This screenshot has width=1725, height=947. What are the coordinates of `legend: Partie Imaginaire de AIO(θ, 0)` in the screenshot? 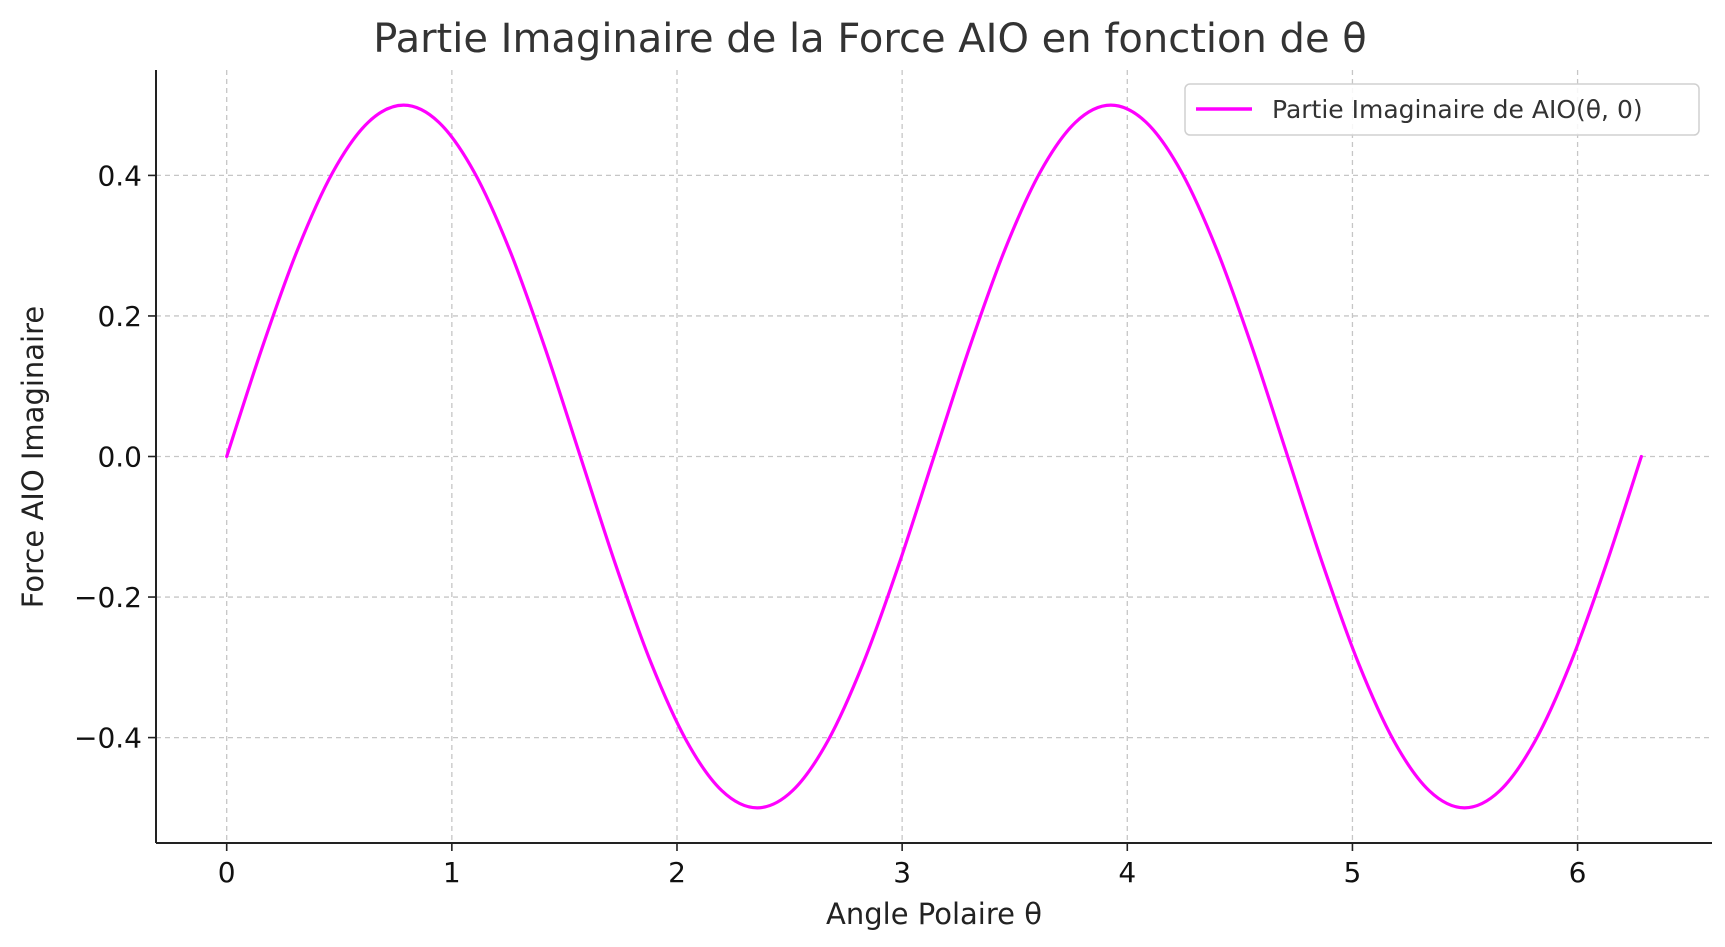 It's located at (1442, 109).